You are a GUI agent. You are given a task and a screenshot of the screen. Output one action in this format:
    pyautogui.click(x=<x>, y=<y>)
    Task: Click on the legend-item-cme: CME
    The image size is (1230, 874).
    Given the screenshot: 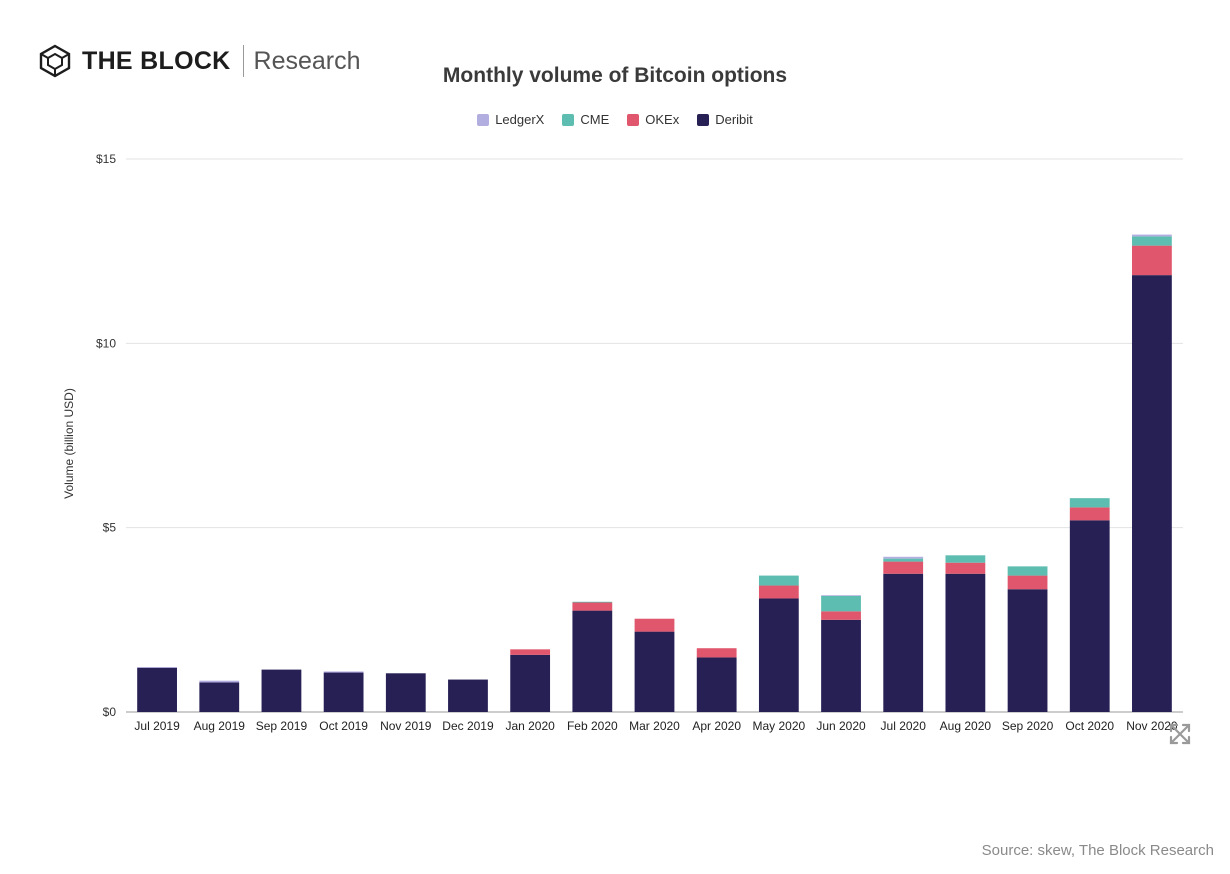 What is the action you would take?
    pyautogui.click(x=585, y=119)
    